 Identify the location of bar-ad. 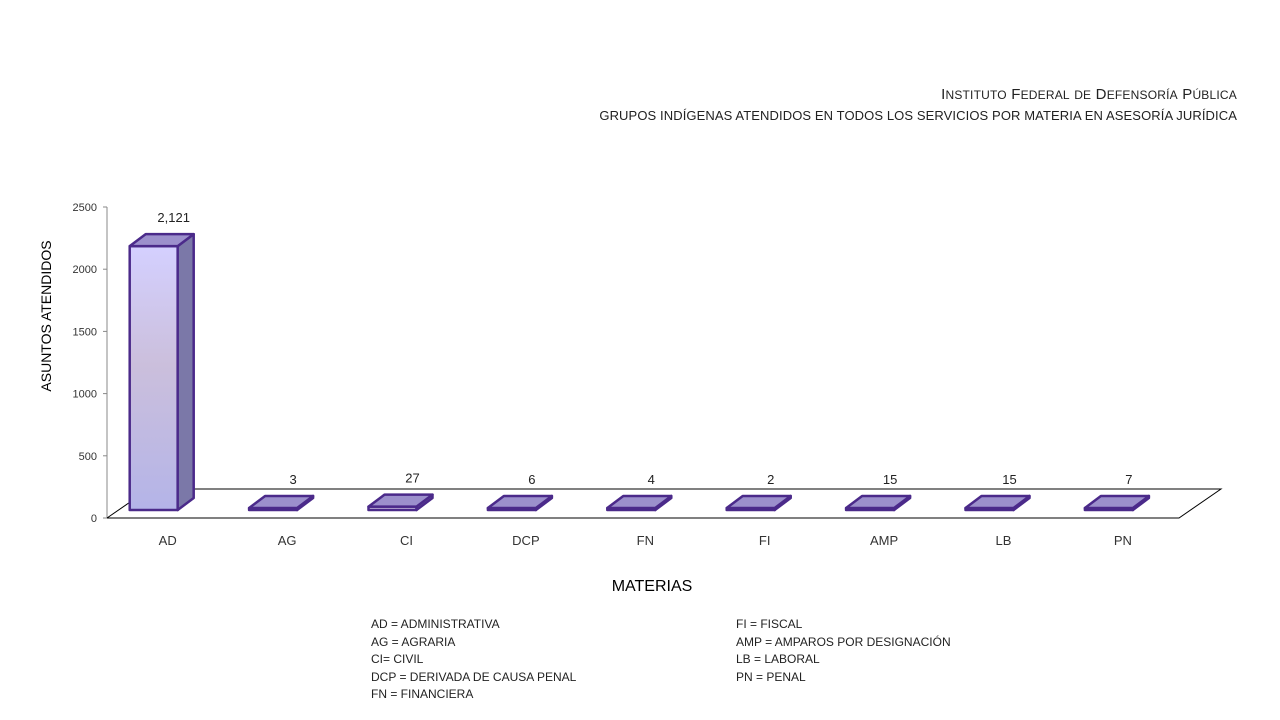
(161, 372).